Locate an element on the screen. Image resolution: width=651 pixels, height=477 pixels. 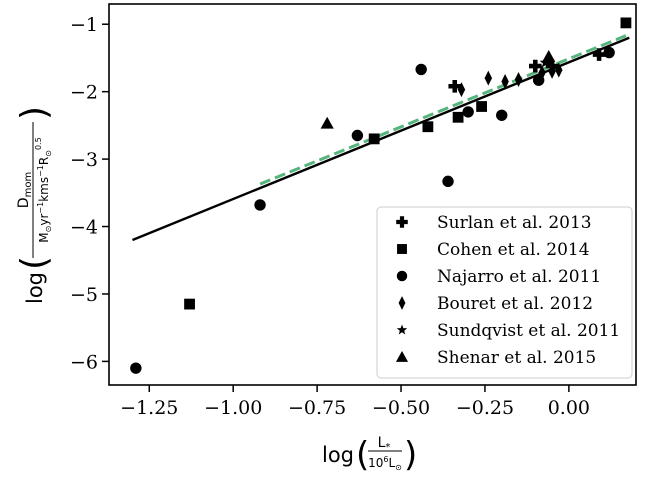
x-axis: −1.25 −1.00 −0.75 −0.50 −0.25 0.00 is located at coordinates (355, 402).